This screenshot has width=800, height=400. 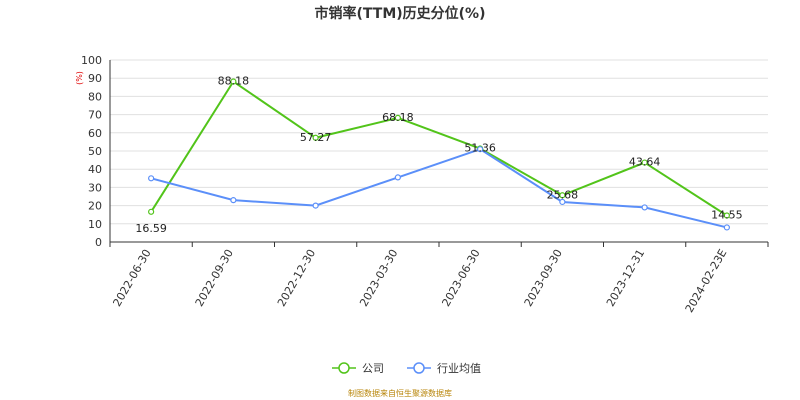 I want to click on data-label: 25.68, so click(x=563, y=194).